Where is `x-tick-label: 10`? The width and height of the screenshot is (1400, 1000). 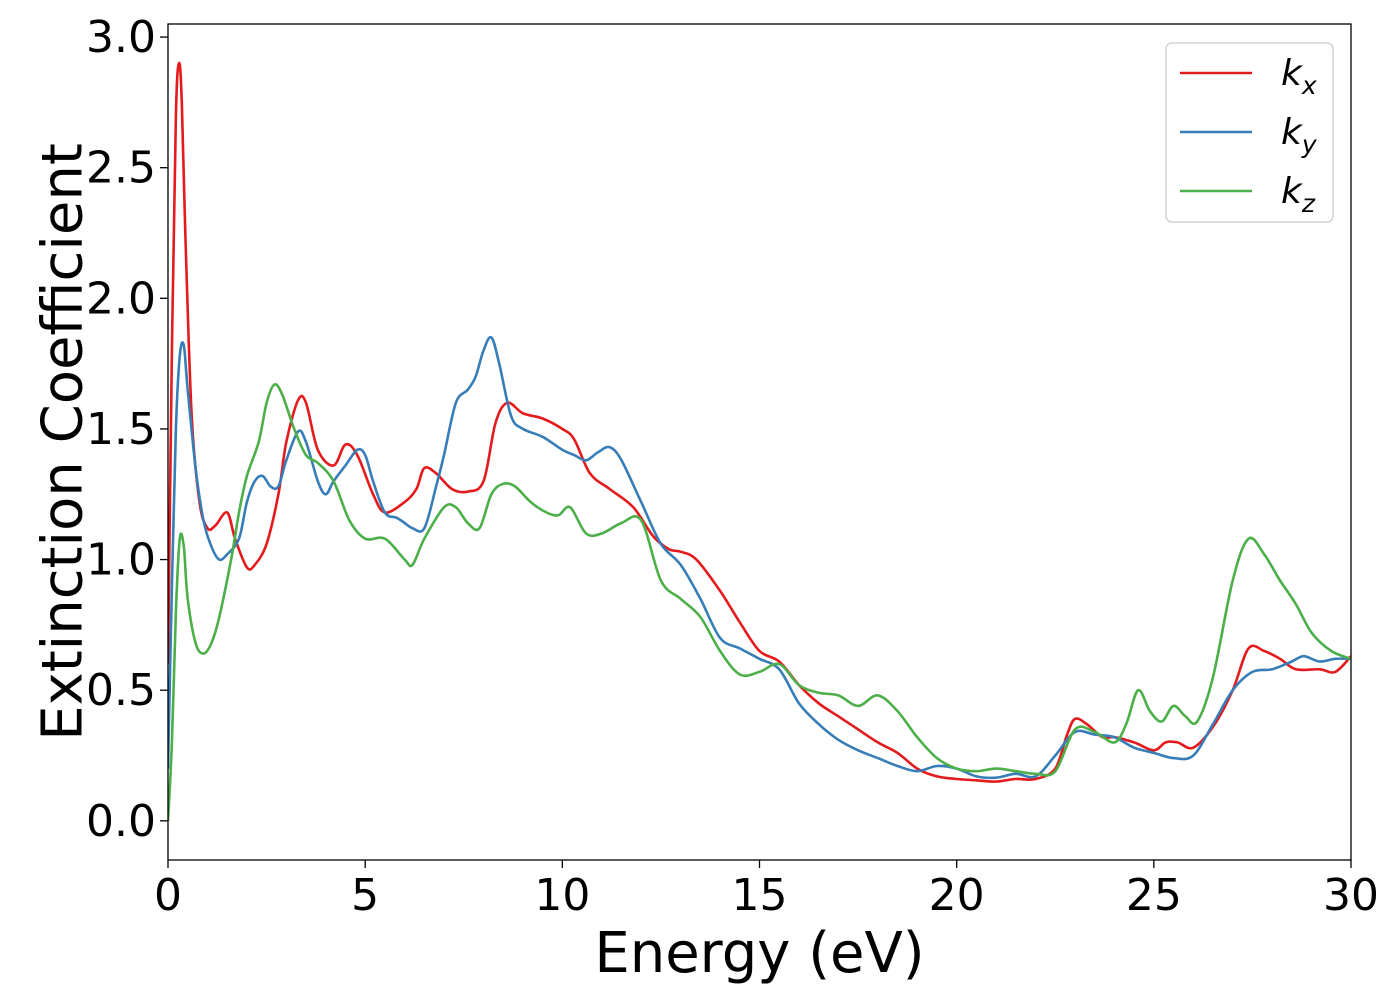
x-tick-label: 10 is located at coordinates (562, 895).